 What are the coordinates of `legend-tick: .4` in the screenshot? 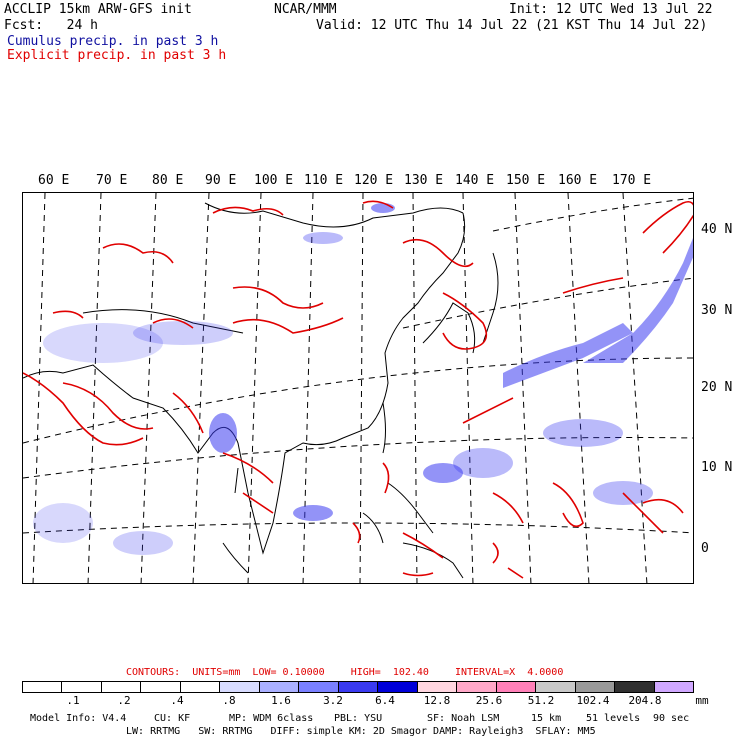 It's located at (177, 700).